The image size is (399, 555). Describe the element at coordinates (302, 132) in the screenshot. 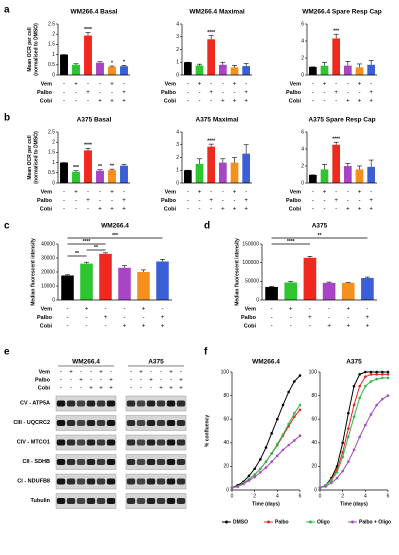

I see `y-tick-label: 6` at that location.